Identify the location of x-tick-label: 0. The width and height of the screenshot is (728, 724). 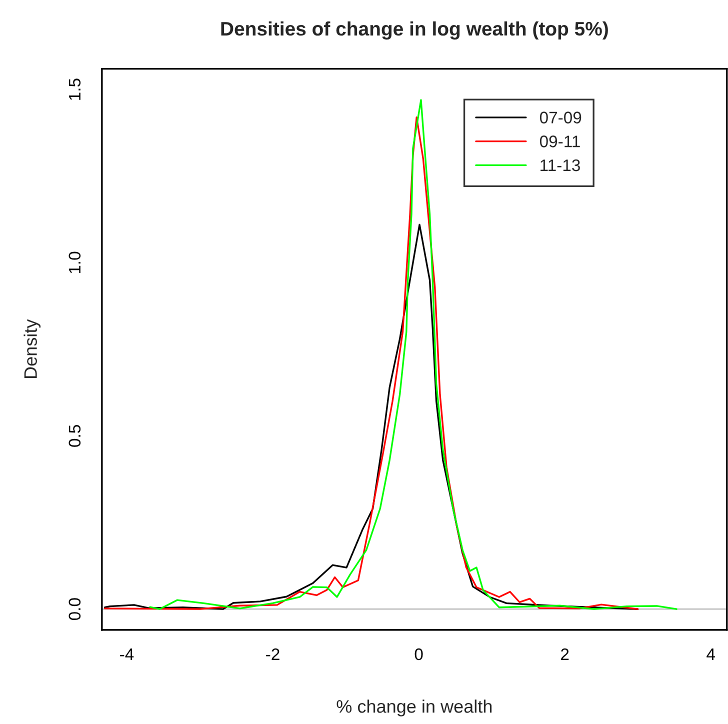
(418, 654).